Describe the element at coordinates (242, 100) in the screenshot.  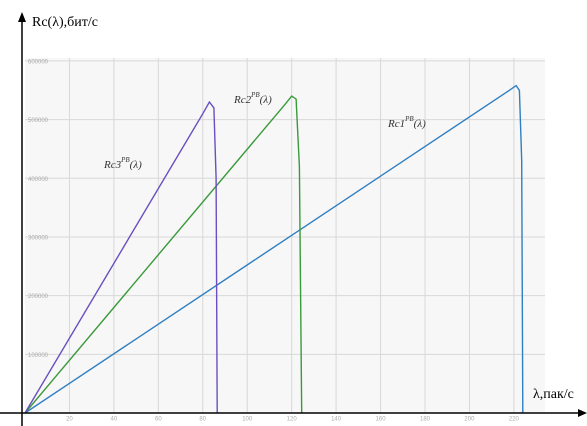
I see `annotation-base: Rc2` at that location.